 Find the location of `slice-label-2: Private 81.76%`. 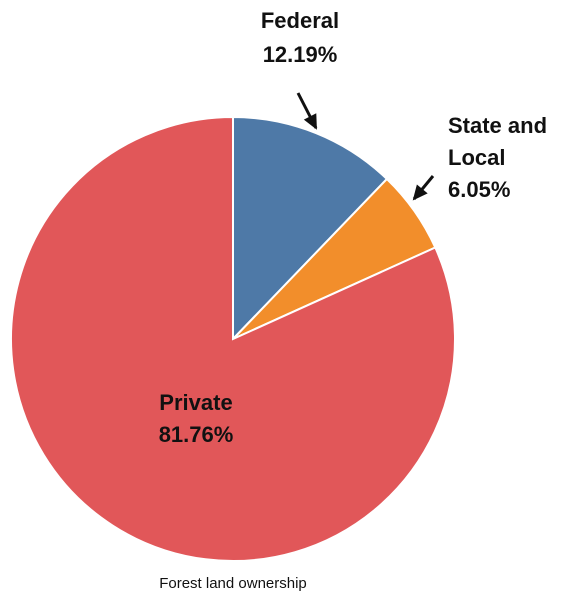

slice-label-2: Private 81.76% is located at coordinates (196, 418).